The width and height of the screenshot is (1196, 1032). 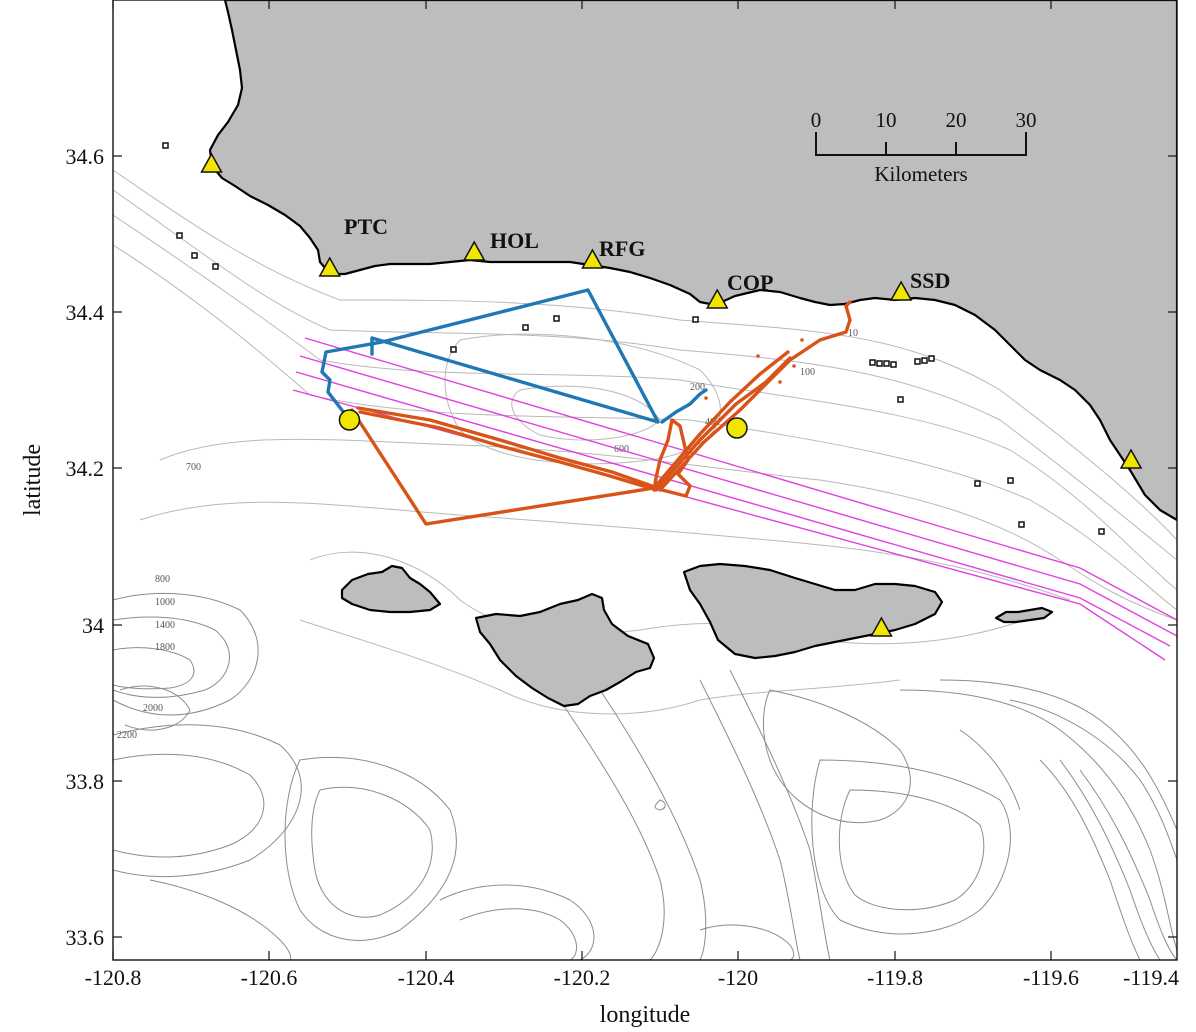 What do you see at coordinates (1026, 120) in the screenshot?
I see `scale-tick-label: 30` at bounding box center [1026, 120].